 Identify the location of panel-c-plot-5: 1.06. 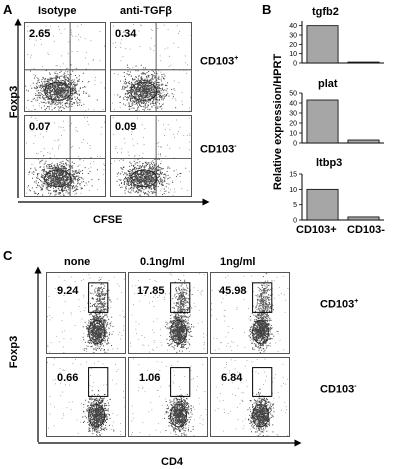
(168, 397).